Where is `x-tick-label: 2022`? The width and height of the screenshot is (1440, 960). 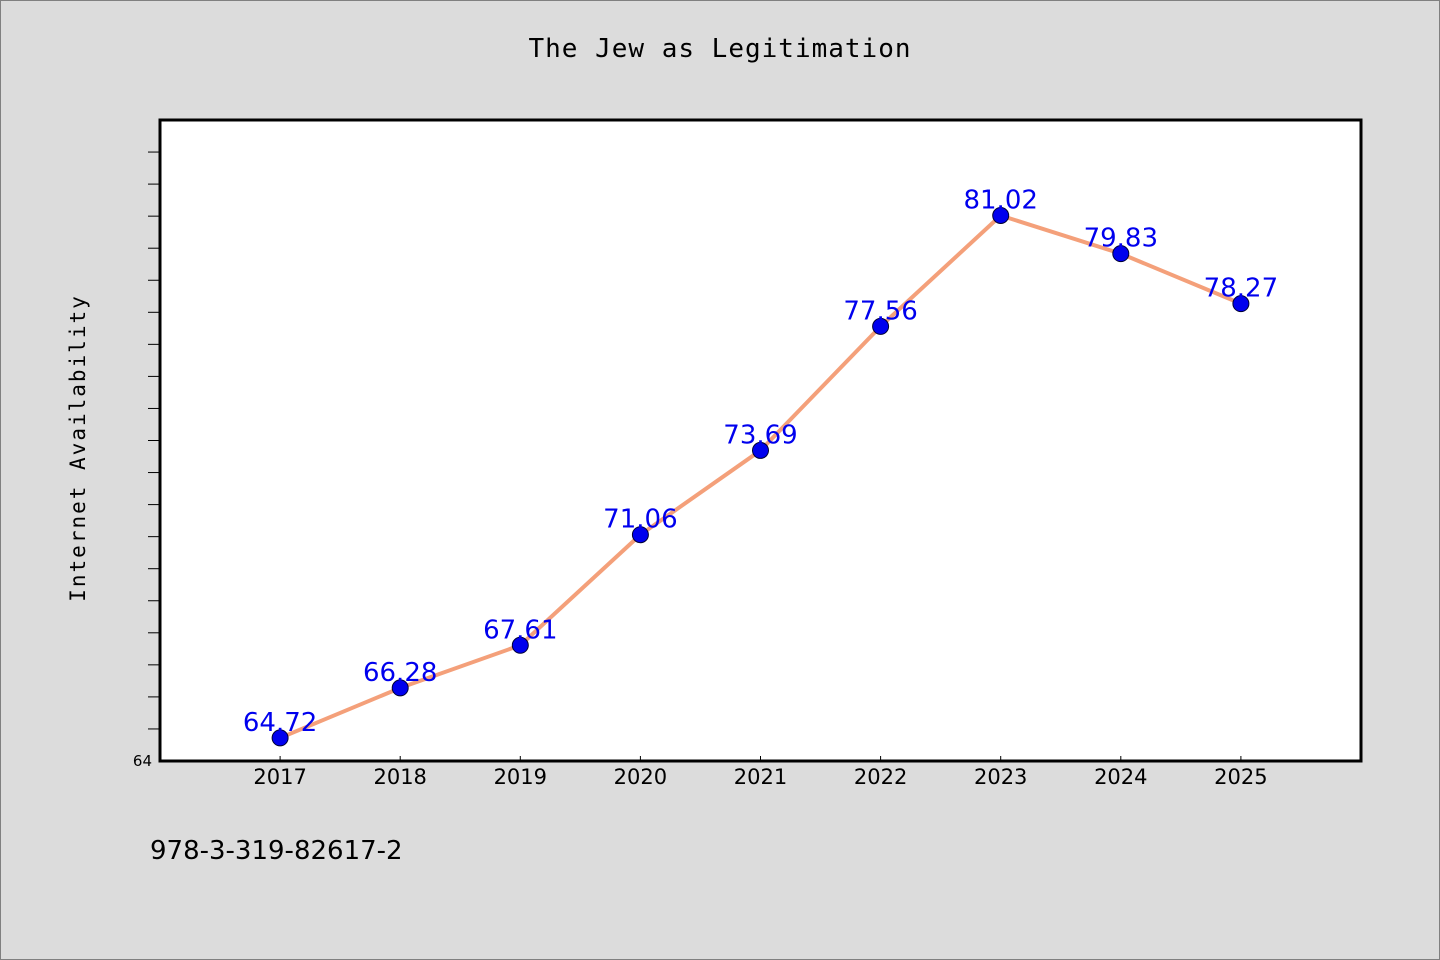 x-tick-label: 2022 is located at coordinates (880, 777).